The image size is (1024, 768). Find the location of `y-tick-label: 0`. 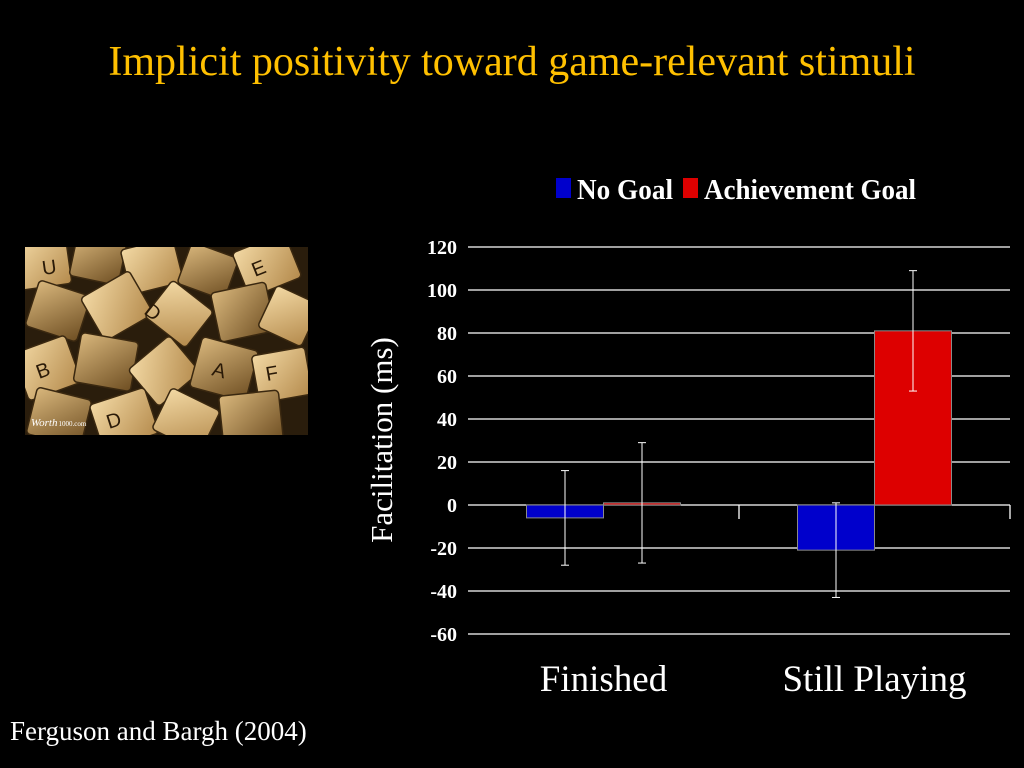

y-tick-label: 0 is located at coordinates (452, 506).